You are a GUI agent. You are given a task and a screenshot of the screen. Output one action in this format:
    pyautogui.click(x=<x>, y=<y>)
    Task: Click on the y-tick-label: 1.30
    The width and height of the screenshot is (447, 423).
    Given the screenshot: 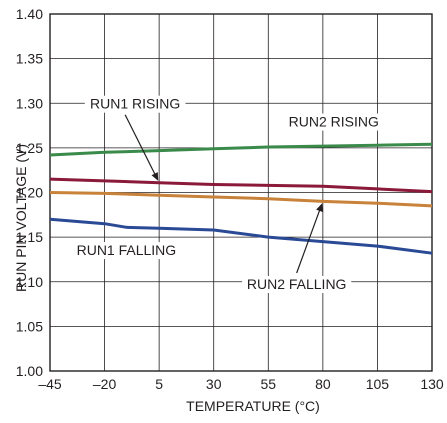 What is the action you would take?
    pyautogui.click(x=29, y=103)
    